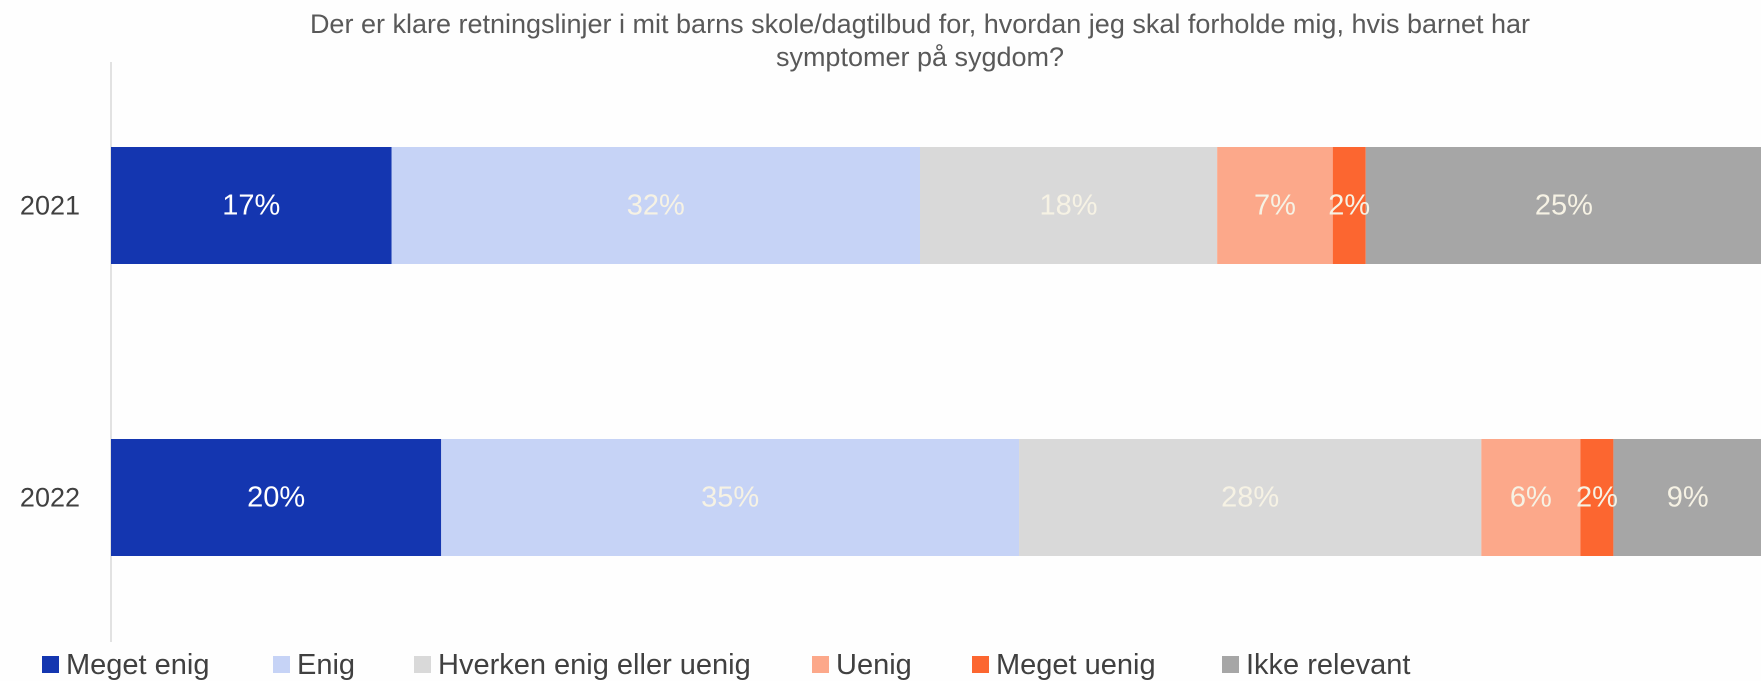 This screenshot has width=1761, height=681. I want to click on data-label: 32%, so click(656, 206).